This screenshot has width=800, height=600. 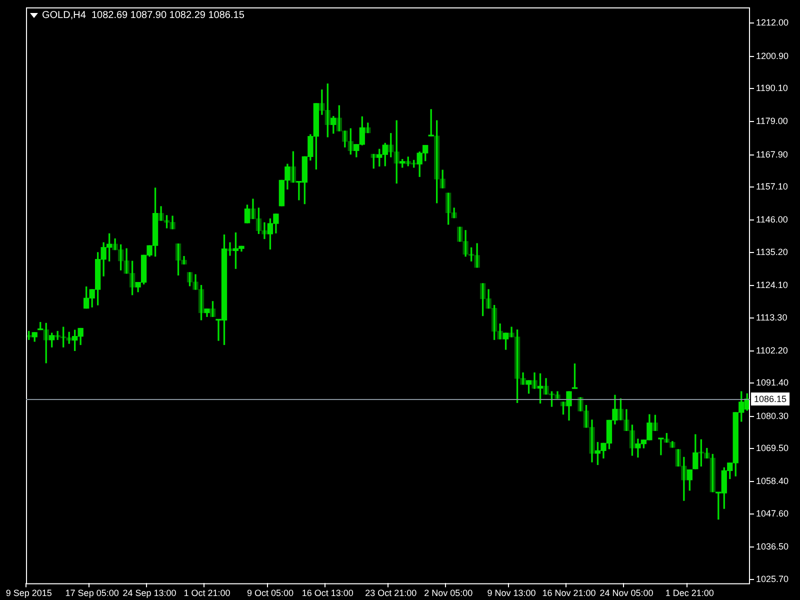 What do you see at coordinates (772, 285) in the screenshot?
I see `y-tick-label: 1124.10` at bounding box center [772, 285].